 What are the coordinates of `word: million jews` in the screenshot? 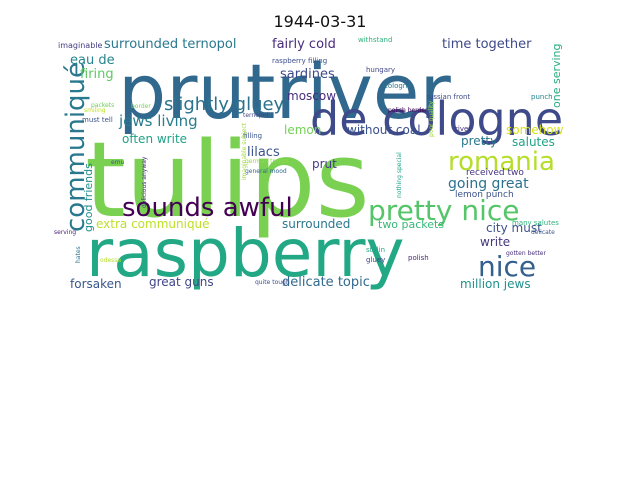 It's located at (495, 284).